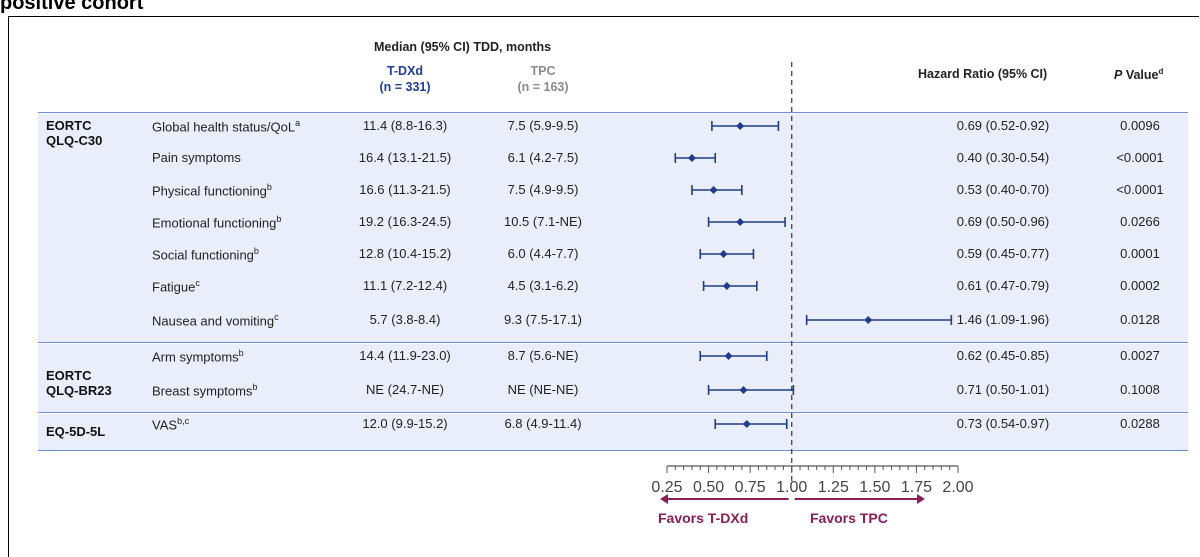 This screenshot has height=557, width=1200. I want to click on x-tick-label: 1.50, so click(874, 487).